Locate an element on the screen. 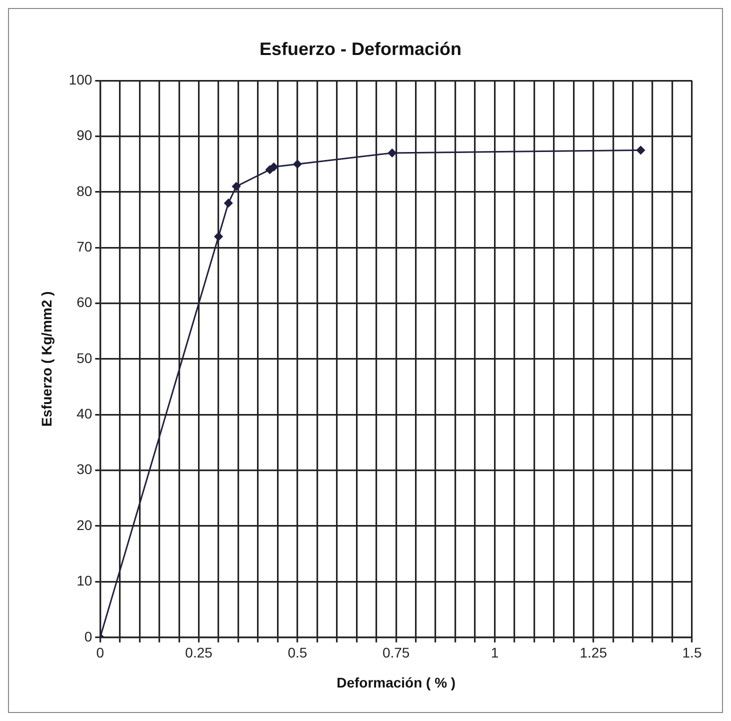  y-tick-label: 20 is located at coordinates (84, 524).